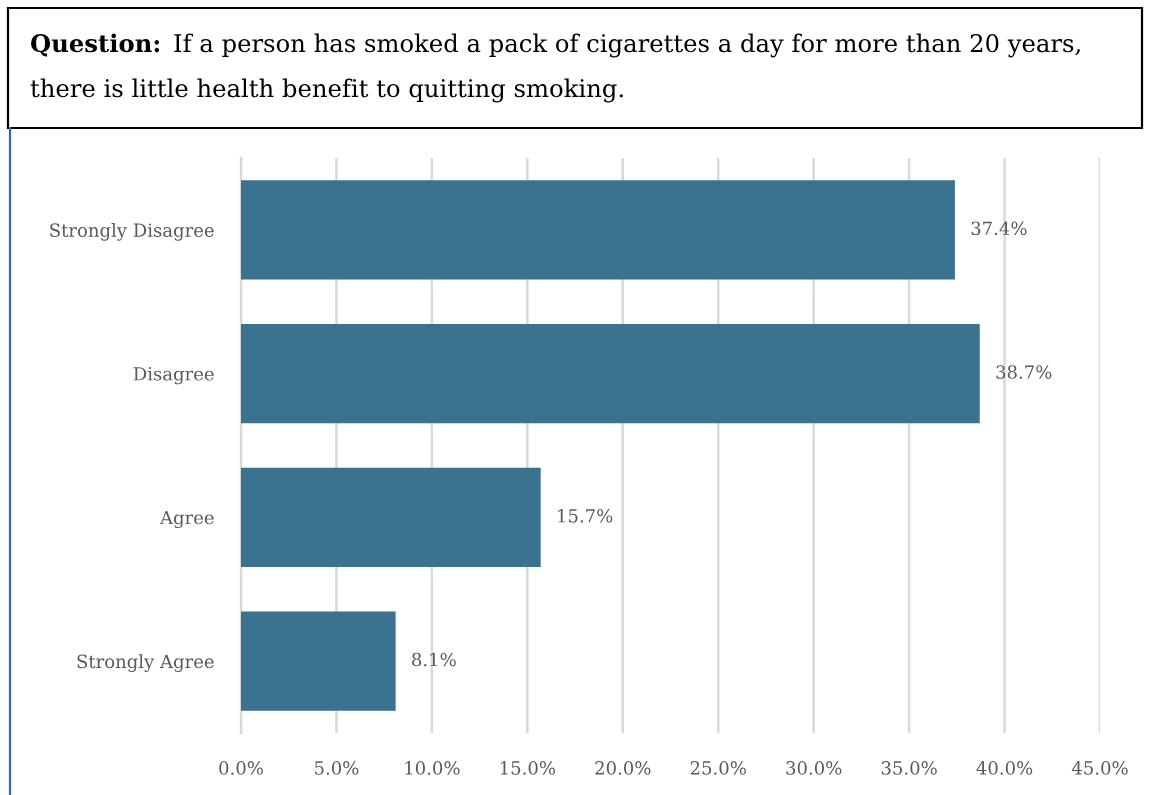  What do you see at coordinates (718, 768) in the screenshot?
I see `x-tick-label: 25.0%` at bounding box center [718, 768].